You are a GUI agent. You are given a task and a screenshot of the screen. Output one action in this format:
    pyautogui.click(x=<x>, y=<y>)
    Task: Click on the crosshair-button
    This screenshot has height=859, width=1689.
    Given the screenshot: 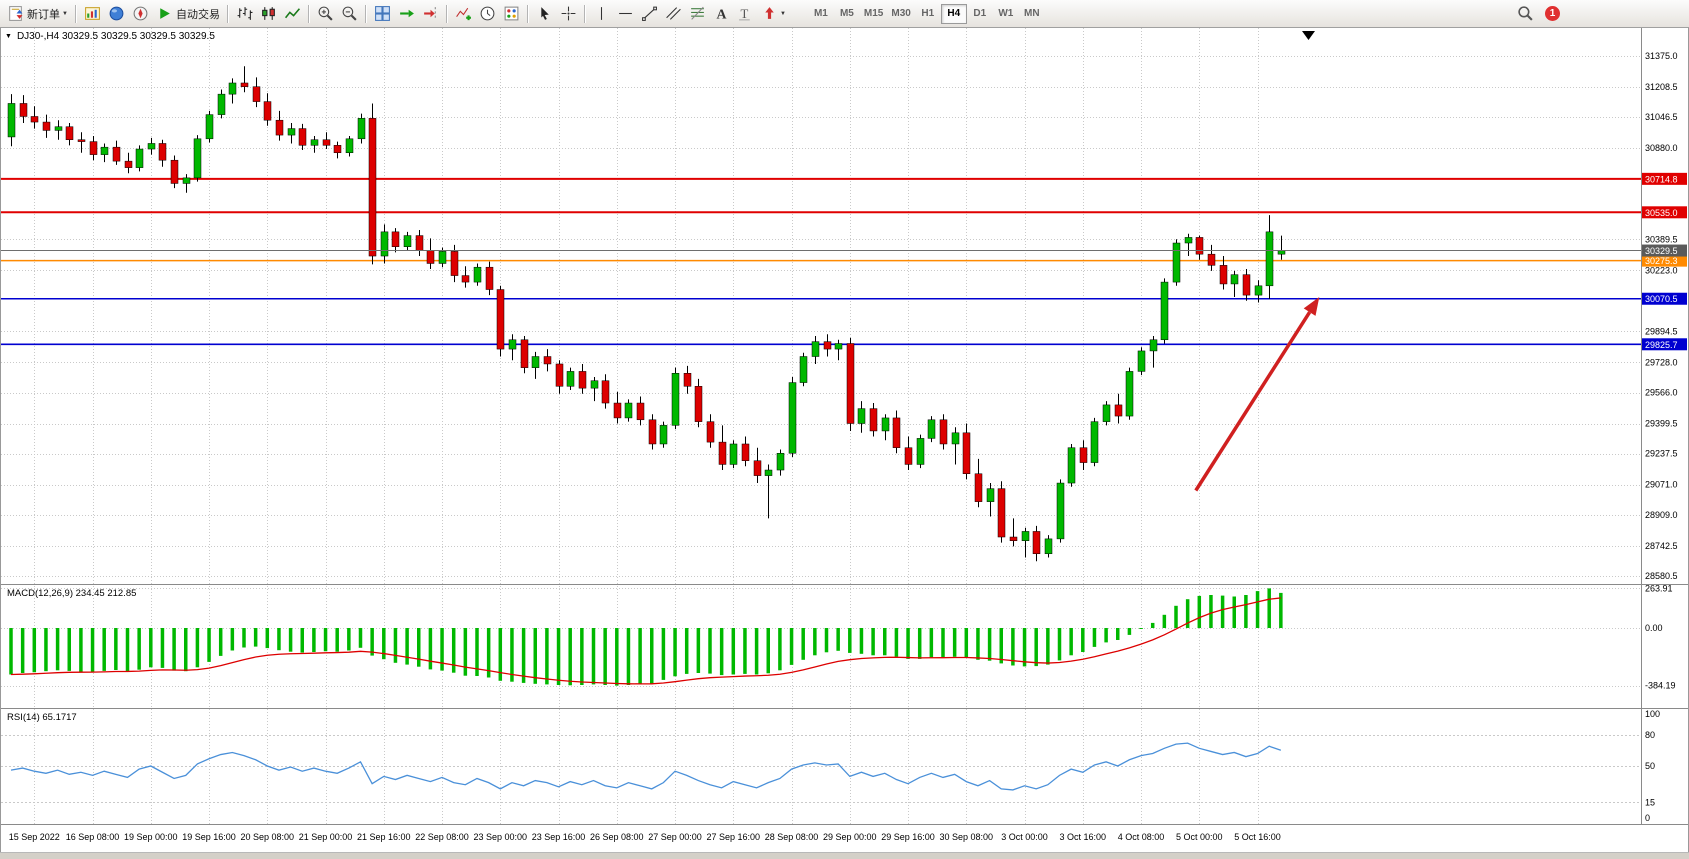 What is the action you would take?
    pyautogui.click(x=568, y=14)
    